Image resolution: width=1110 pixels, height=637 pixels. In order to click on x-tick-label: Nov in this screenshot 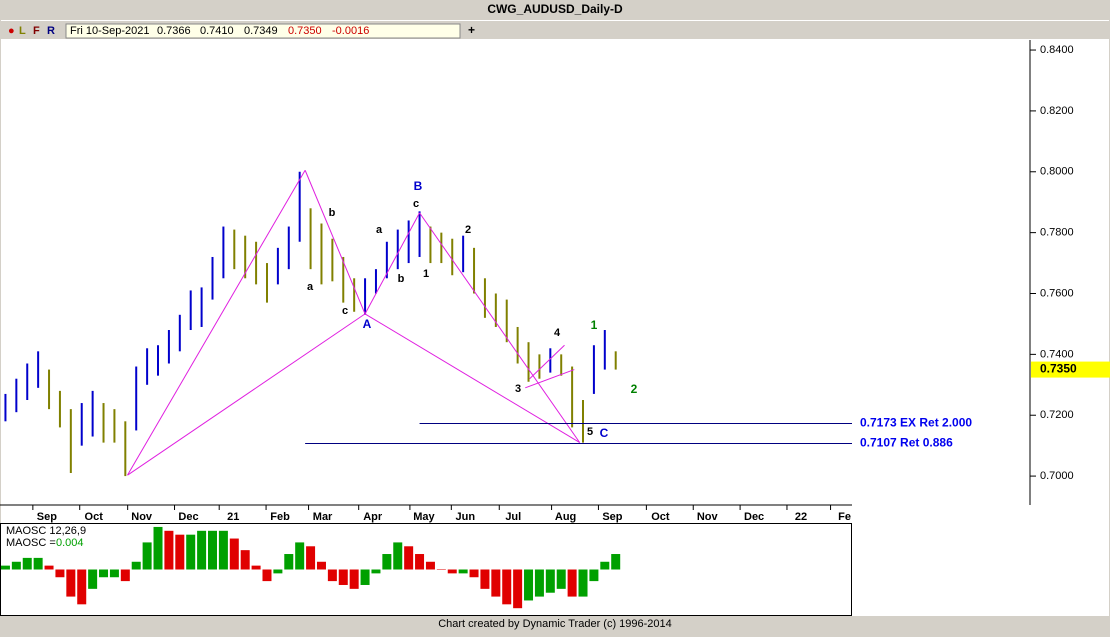, I will do `click(142, 517)`.